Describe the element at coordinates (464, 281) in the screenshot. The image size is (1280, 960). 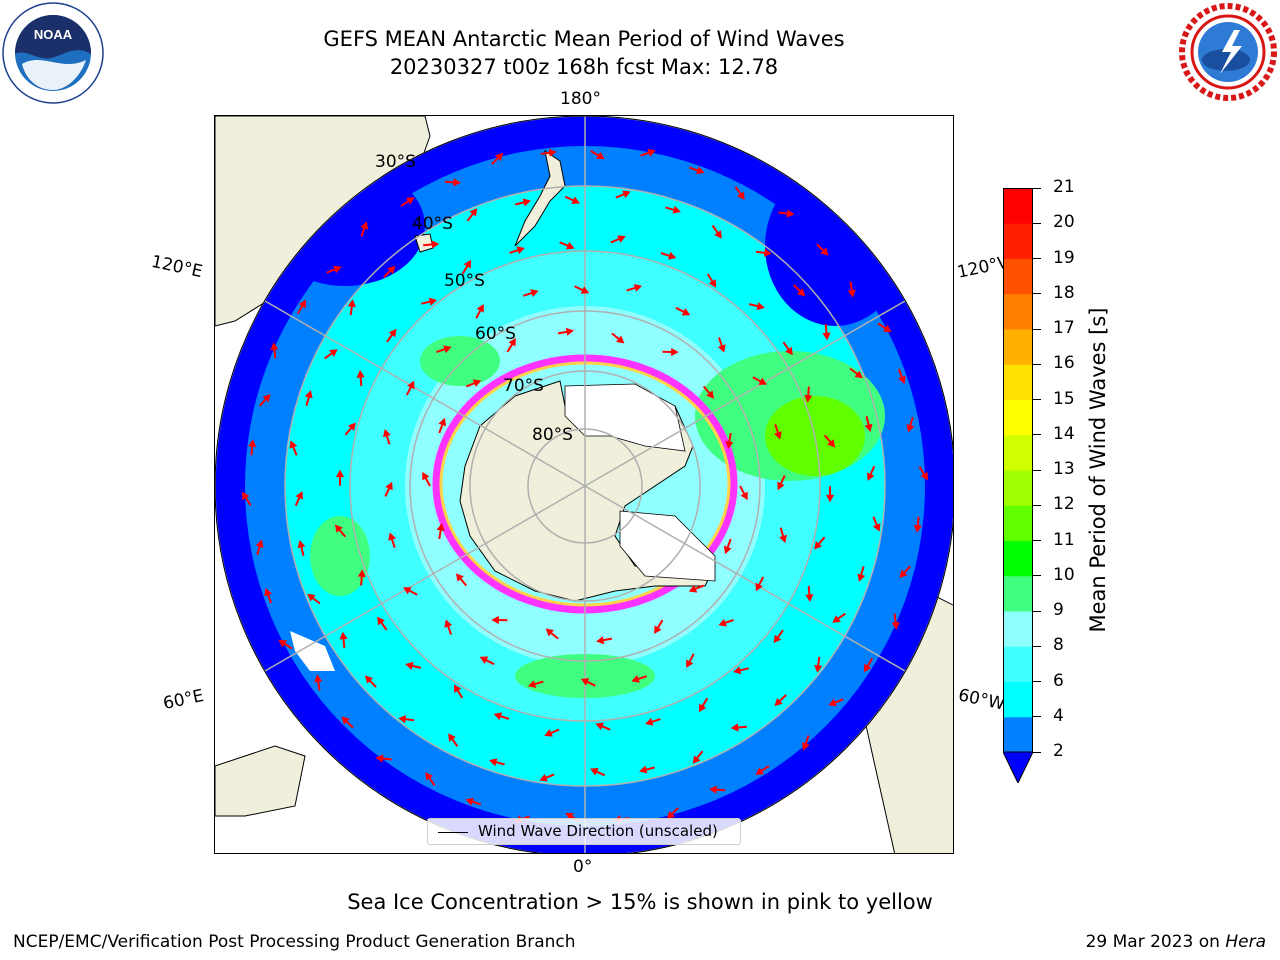
I see `lat-label-50s: 50°S` at that location.